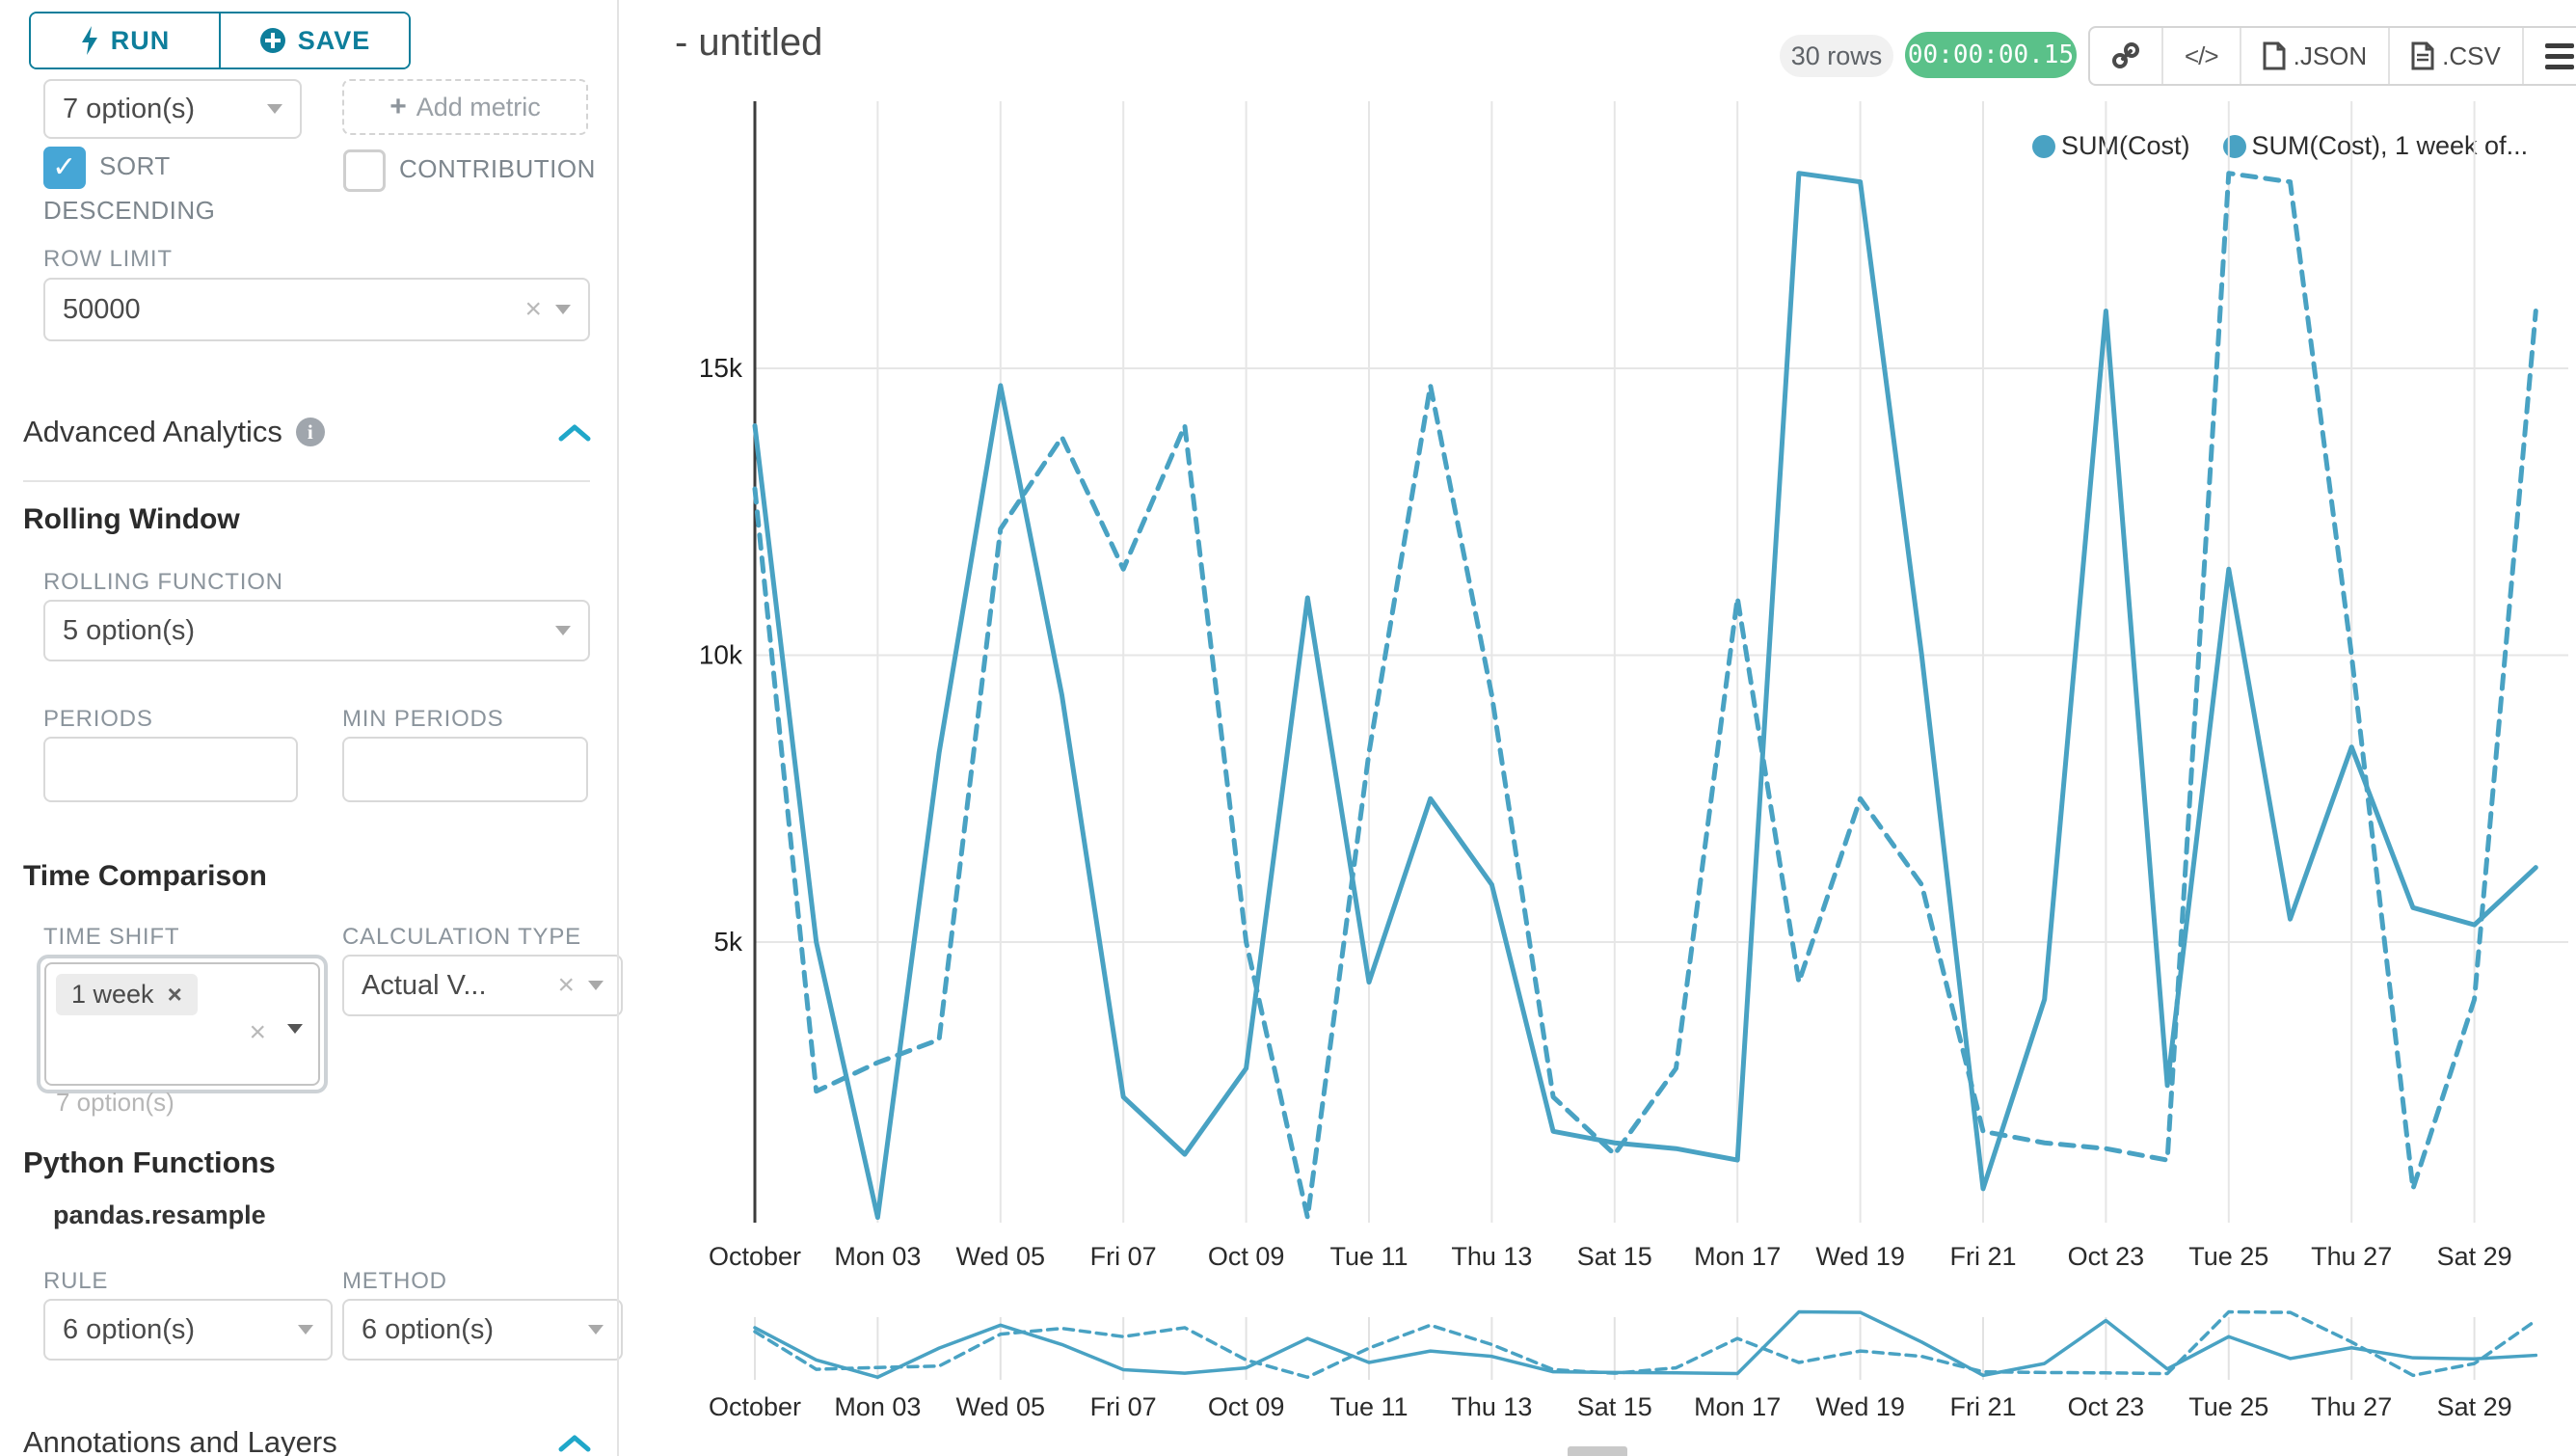  I want to click on add-metric-button: + Add metric, so click(465, 107).